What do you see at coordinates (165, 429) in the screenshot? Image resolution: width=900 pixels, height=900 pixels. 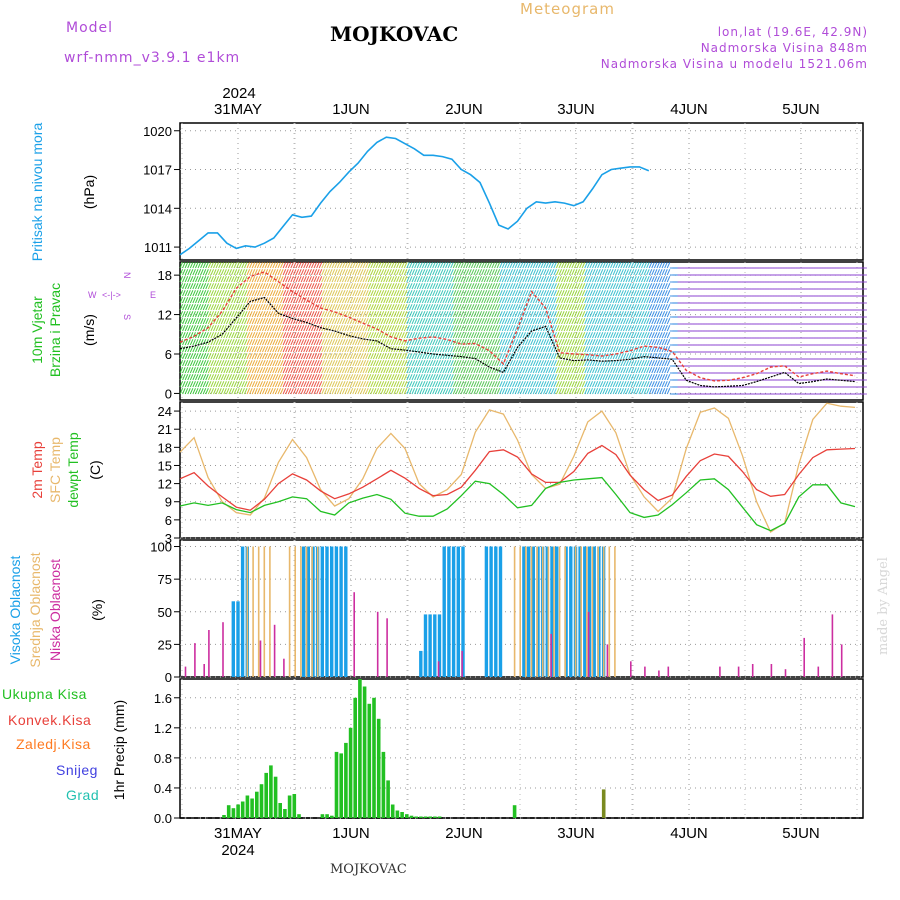 I see `ytick-label-temperature: 21` at bounding box center [165, 429].